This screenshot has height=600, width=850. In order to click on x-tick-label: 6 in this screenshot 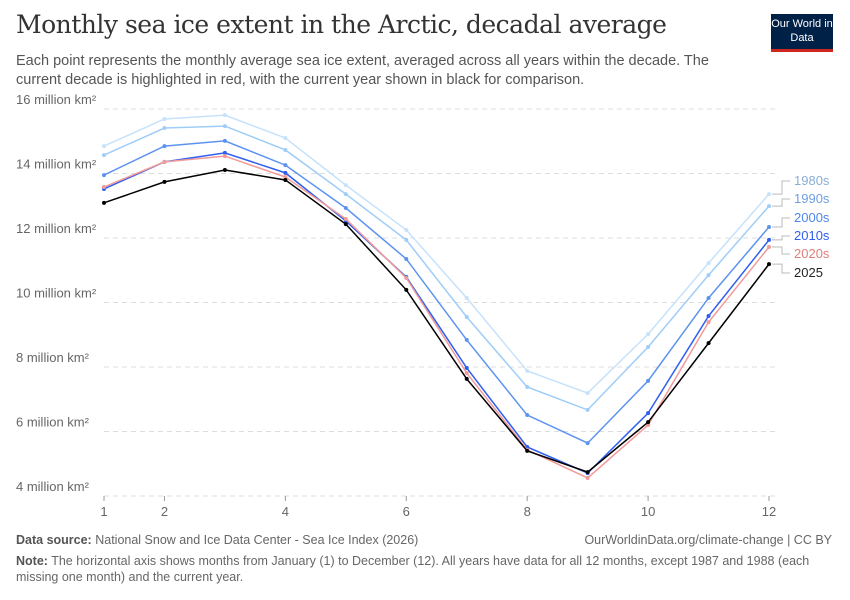, I will do `click(406, 511)`.